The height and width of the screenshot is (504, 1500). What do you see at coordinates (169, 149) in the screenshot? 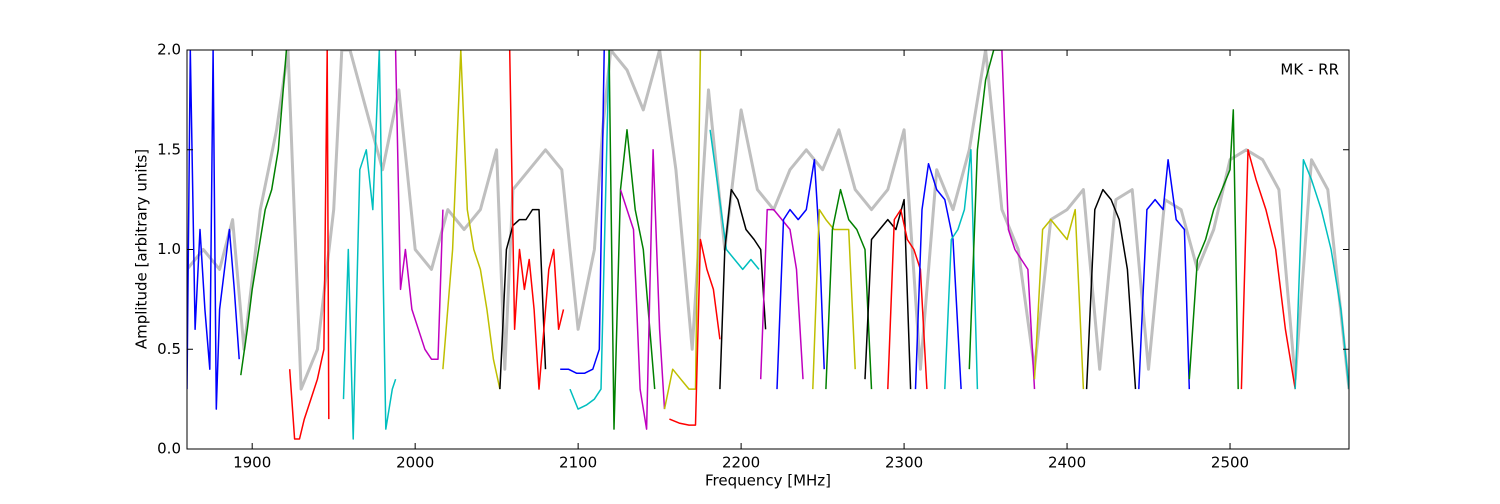
I see `y-tick-label: 1.5` at bounding box center [169, 149].